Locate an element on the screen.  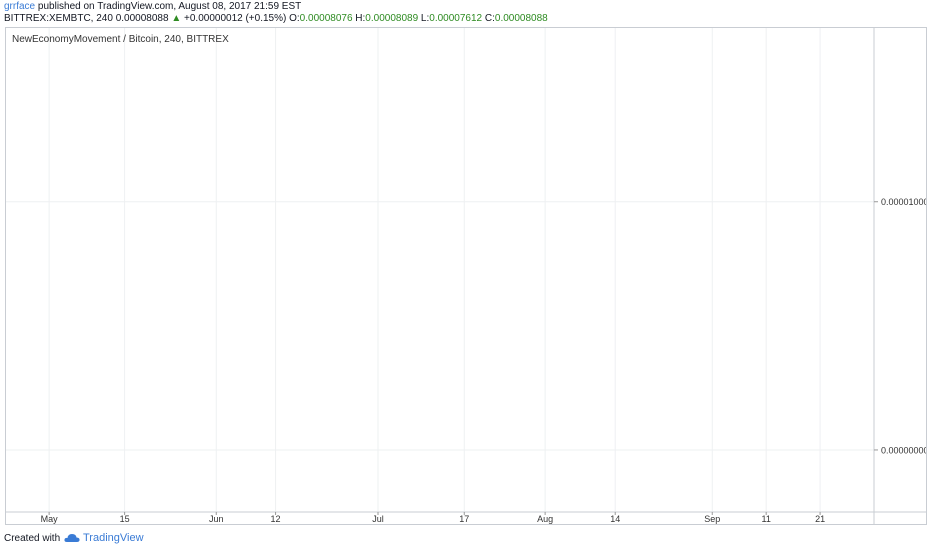
y-tick-label: 0.00000000 is located at coordinates (903, 450).